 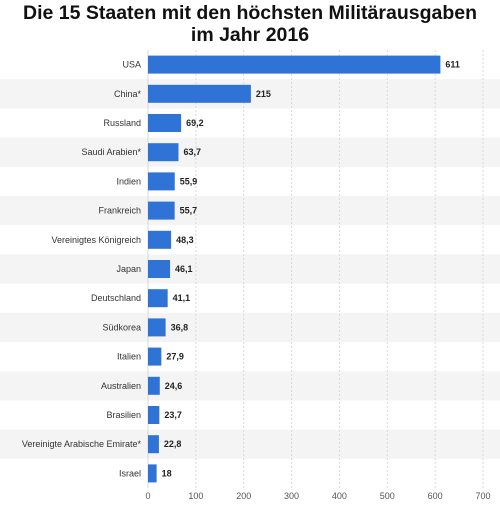 What do you see at coordinates (121, 386) in the screenshot?
I see `category-label: Australien` at bounding box center [121, 386].